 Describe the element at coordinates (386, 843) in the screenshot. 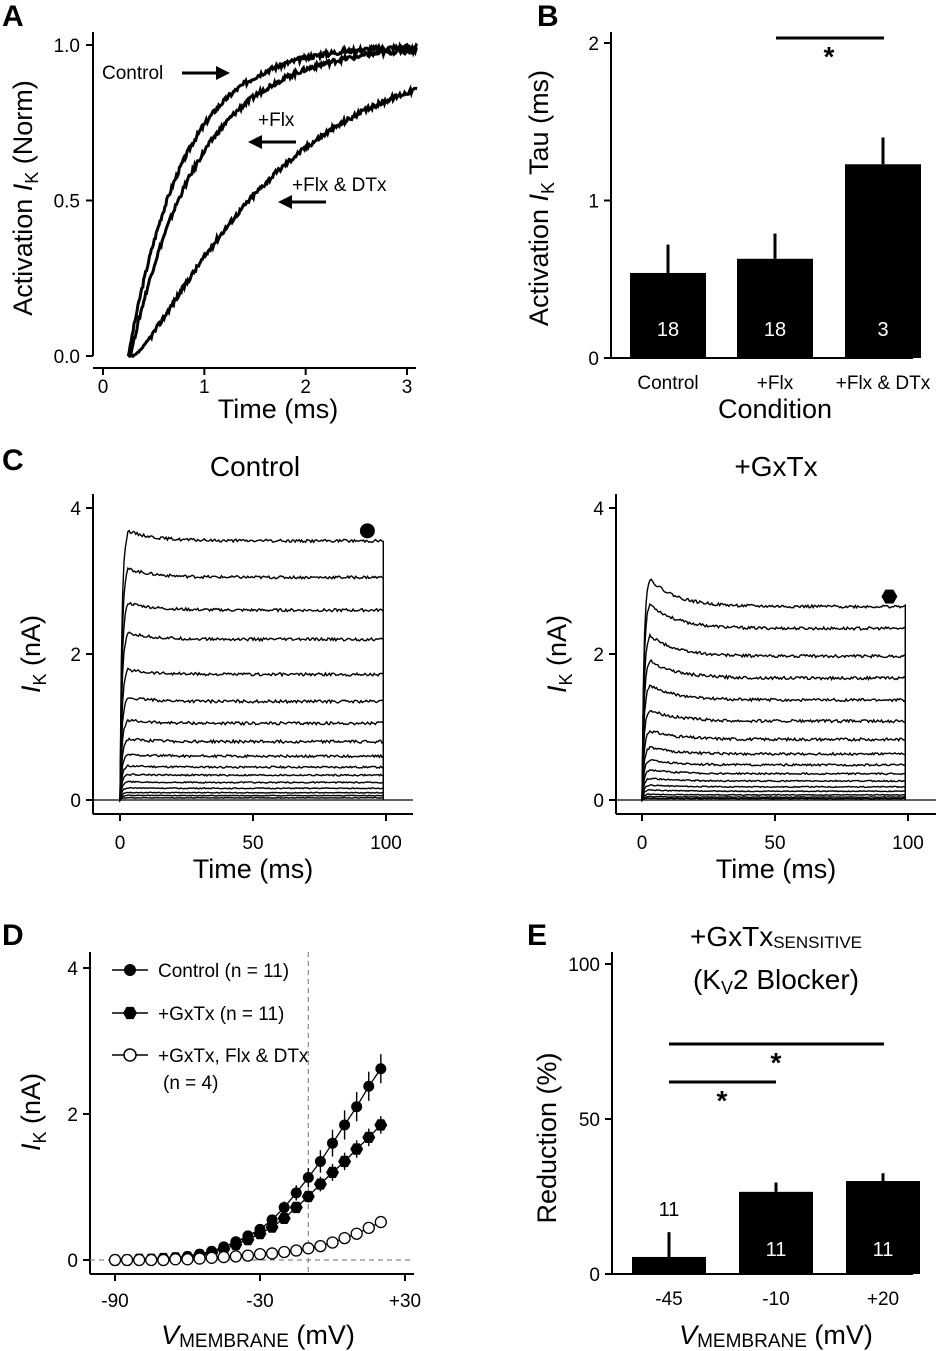

I see `c1-xtick: 100` at that location.